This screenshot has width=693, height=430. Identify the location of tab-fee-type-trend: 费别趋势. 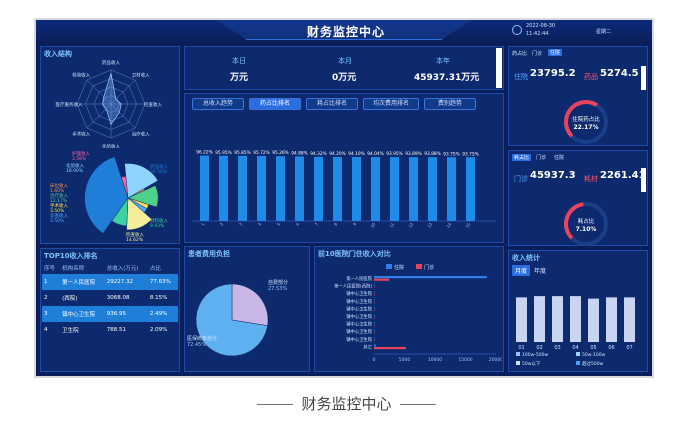
(450, 104).